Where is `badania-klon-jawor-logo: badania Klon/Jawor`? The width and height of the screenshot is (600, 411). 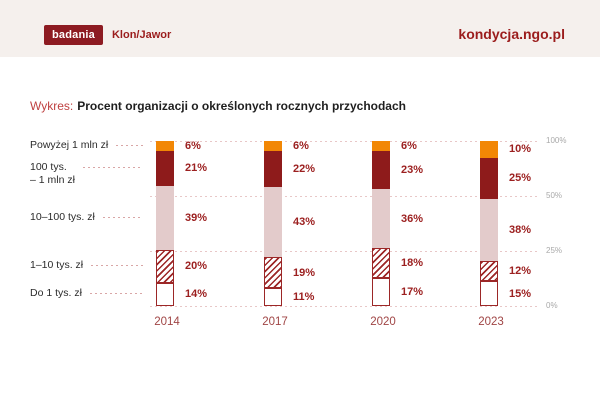 badania-klon-jawor-logo: badania Klon/Jawor is located at coordinates (107, 35).